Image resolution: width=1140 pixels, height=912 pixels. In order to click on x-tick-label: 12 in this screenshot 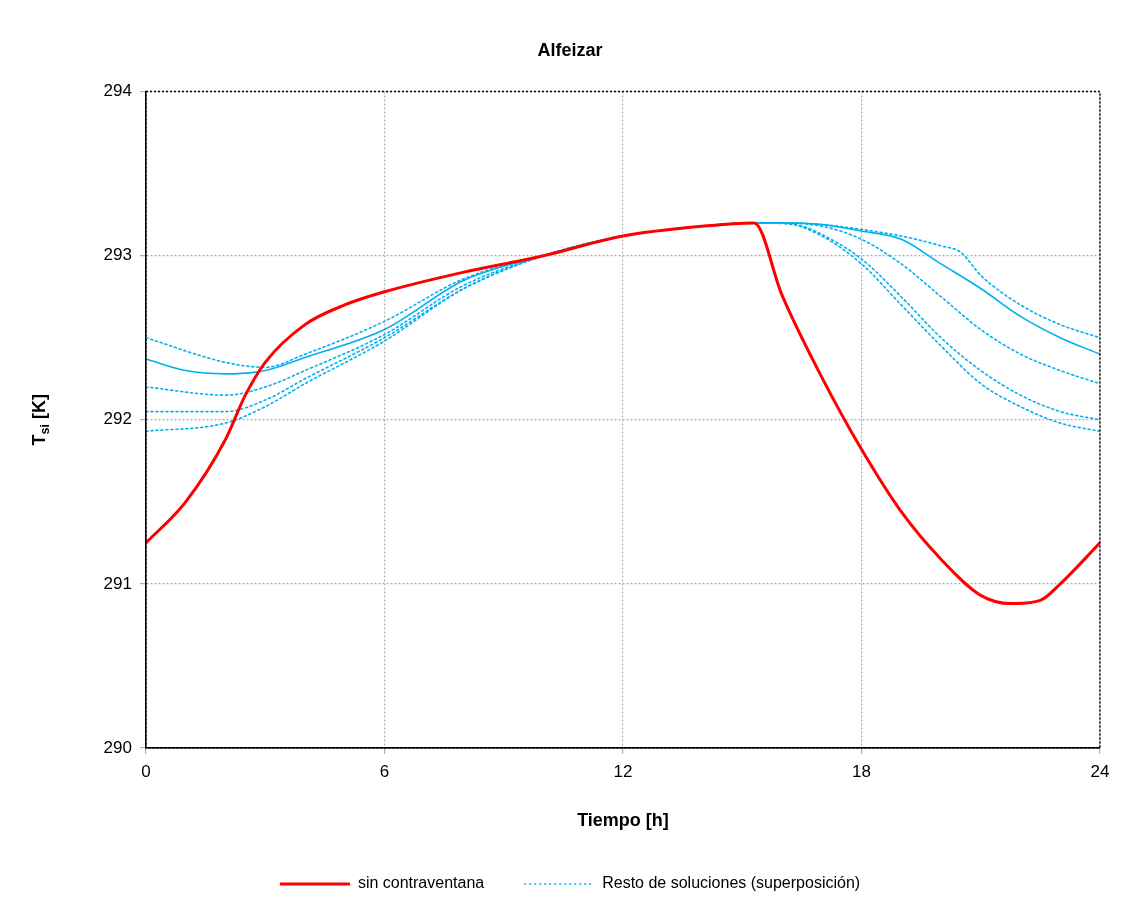, I will do `click(623, 771)`.